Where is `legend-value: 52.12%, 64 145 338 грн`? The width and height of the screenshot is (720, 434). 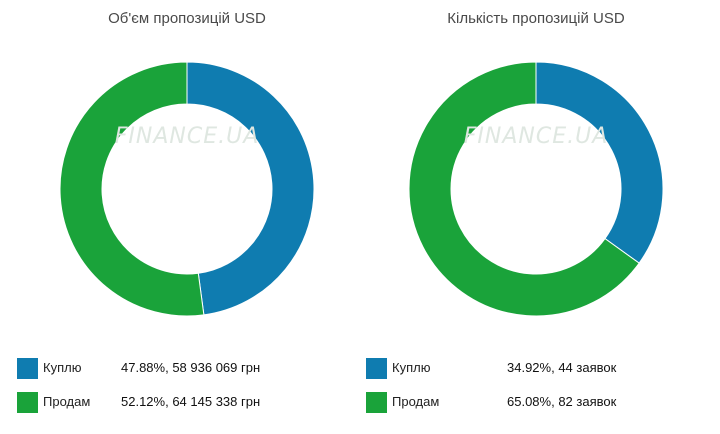
legend-value: 52.12%, 64 145 338 грн is located at coordinates (191, 401).